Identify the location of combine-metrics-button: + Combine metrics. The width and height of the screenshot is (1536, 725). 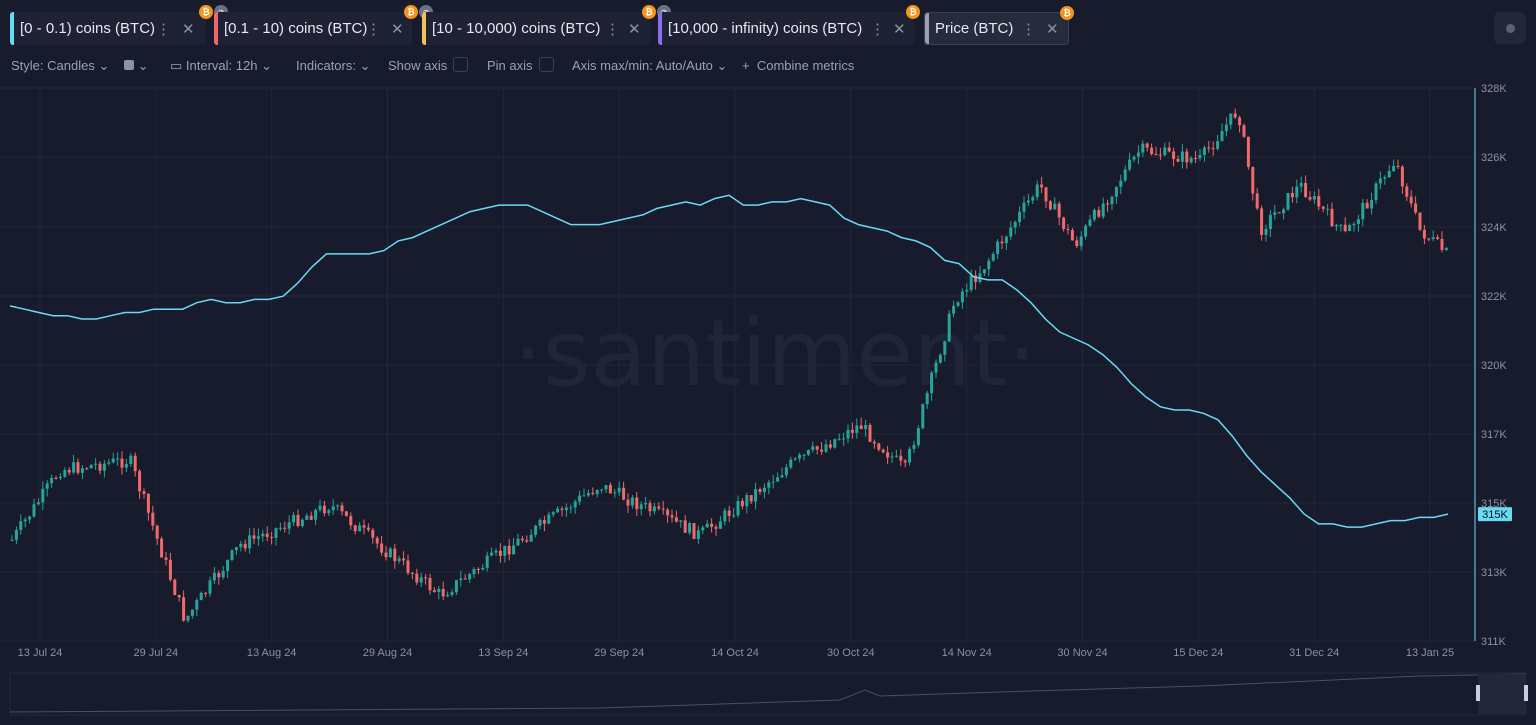
(798, 65).